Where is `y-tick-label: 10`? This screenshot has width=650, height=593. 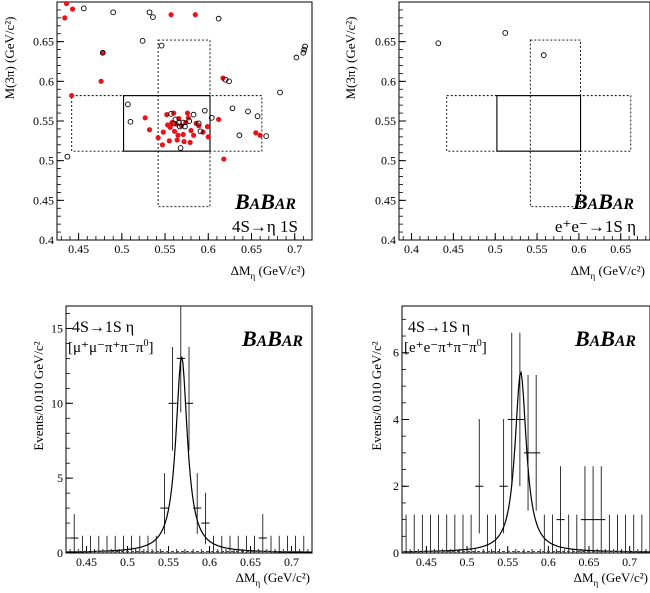
y-tick-label: 10 is located at coordinates (57, 403).